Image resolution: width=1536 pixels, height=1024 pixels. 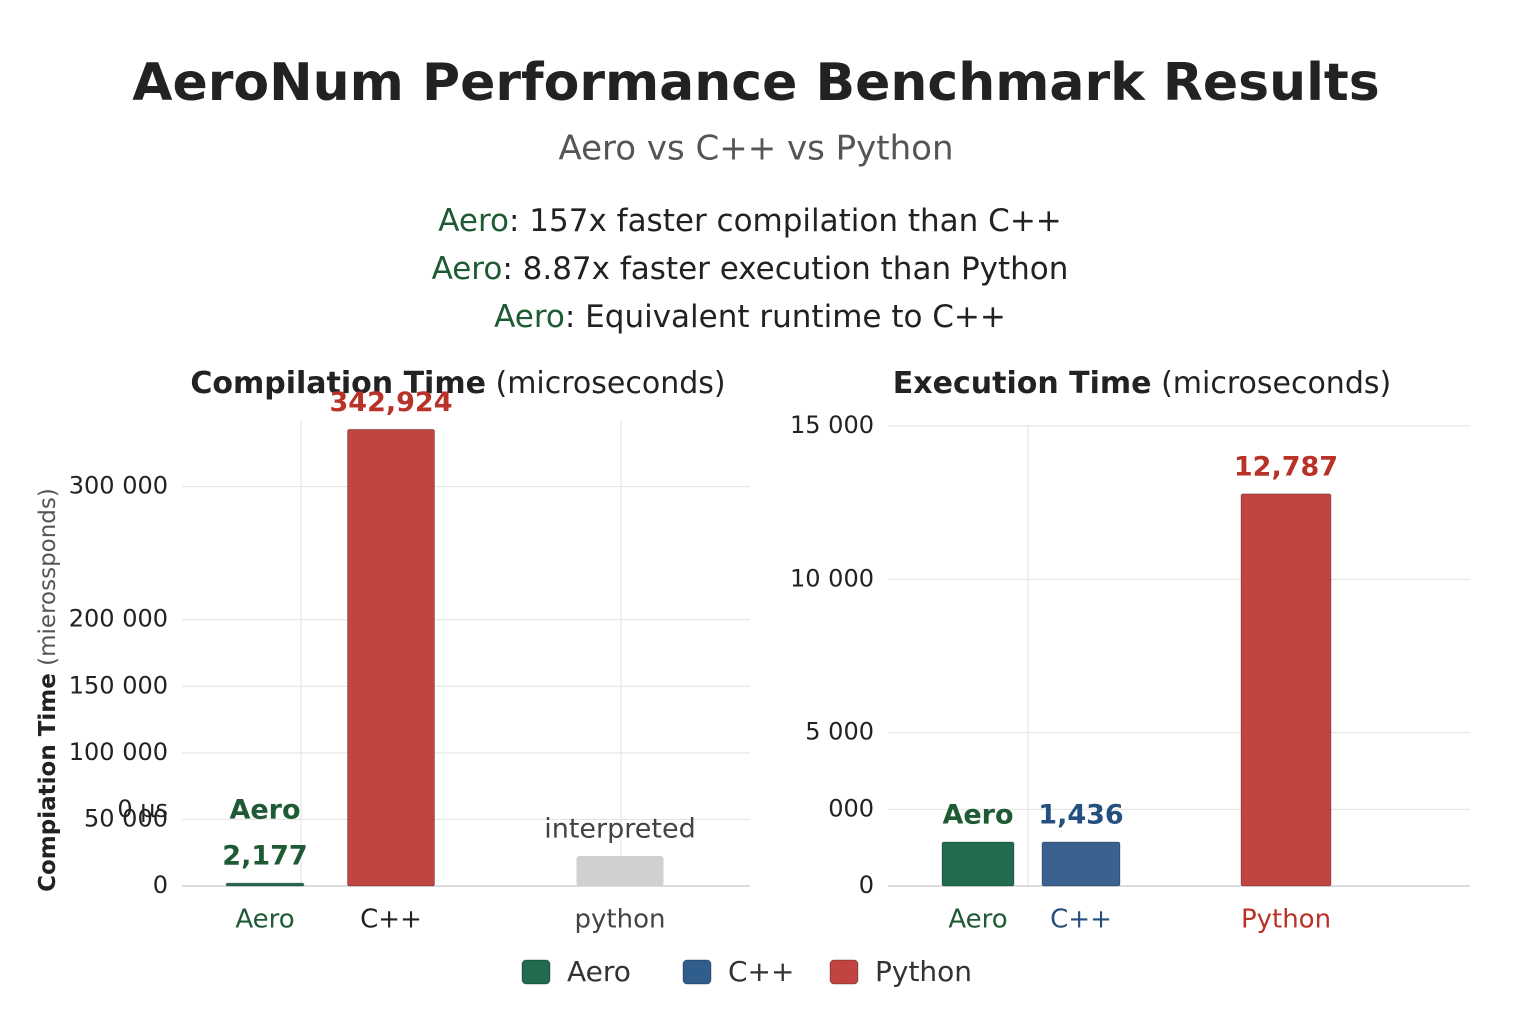 What do you see at coordinates (391, 402) in the screenshot?
I see `value-label: 342,924` at bounding box center [391, 402].